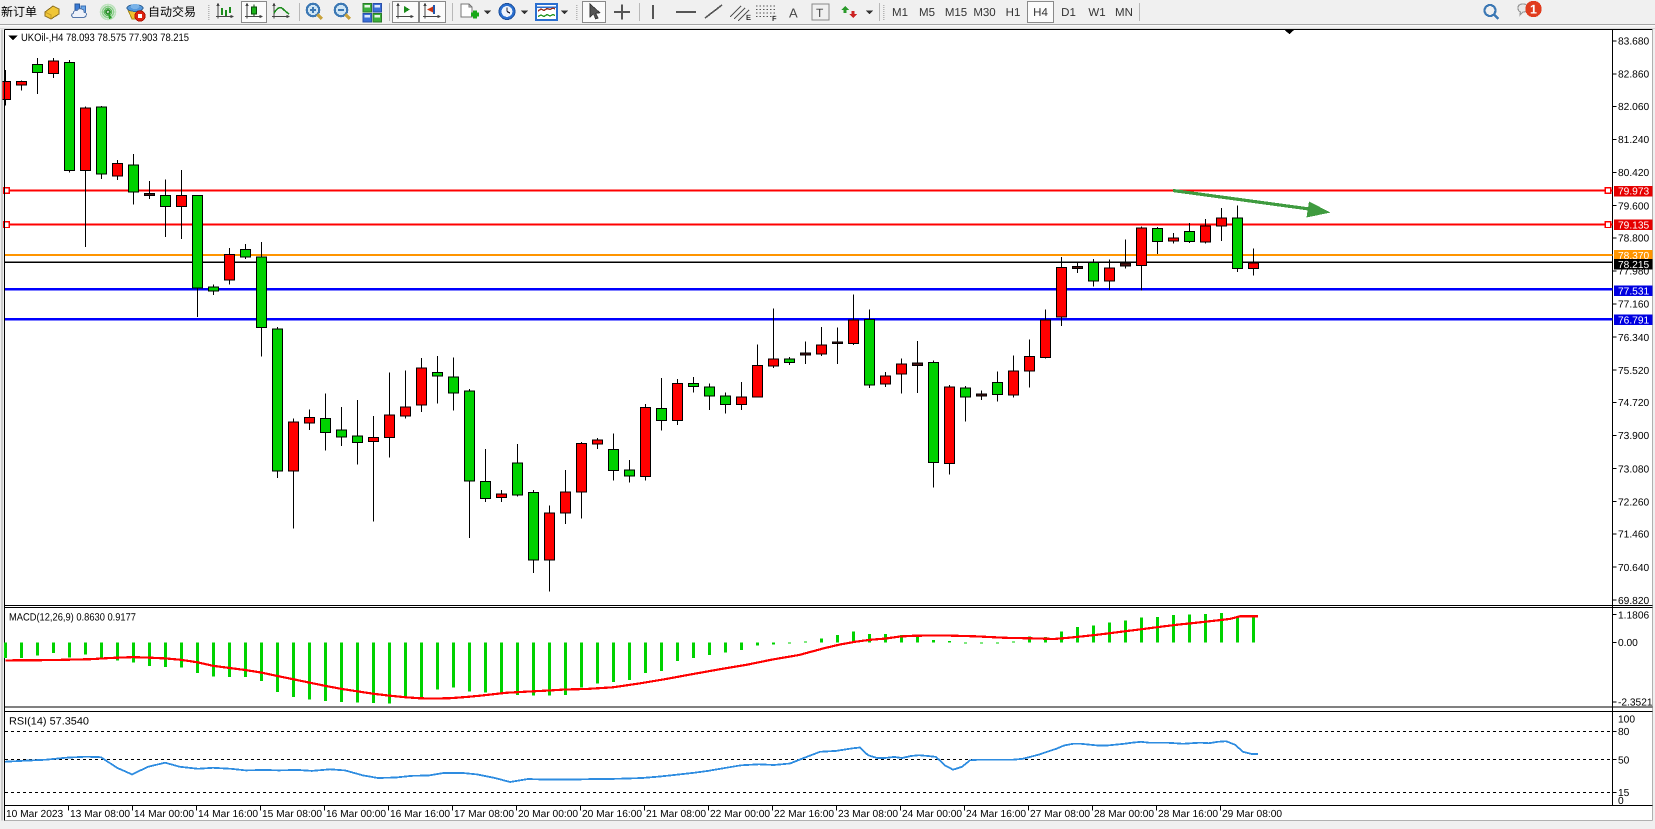  I want to click on svg-text: M5, so click(927, 13).